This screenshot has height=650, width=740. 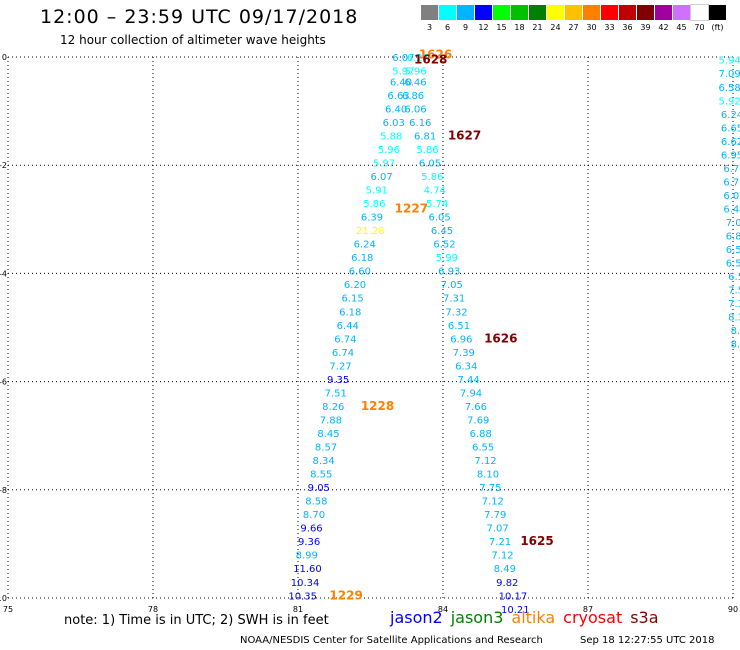 I want to click on wave-height-label: 6.62, so click(x=730, y=142).